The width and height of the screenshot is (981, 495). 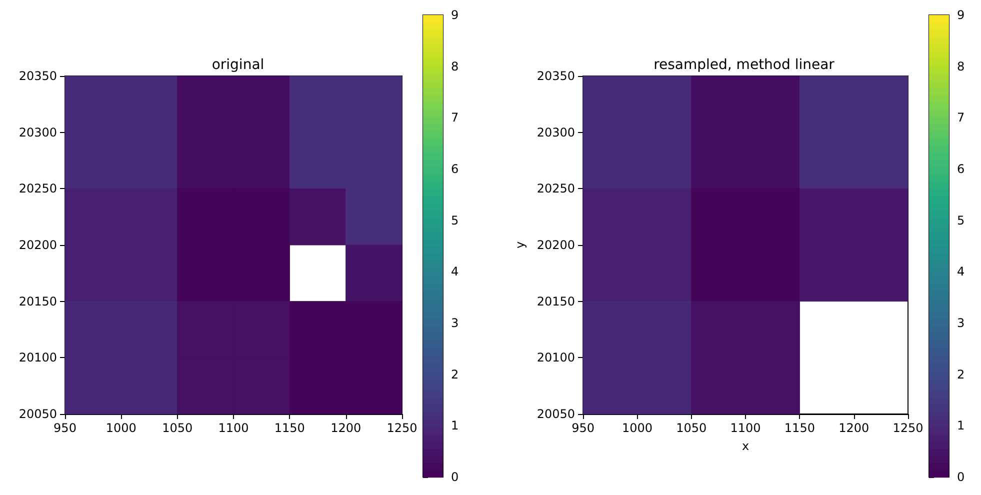 I want to click on y-axis-title: y, so click(x=520, y=245).